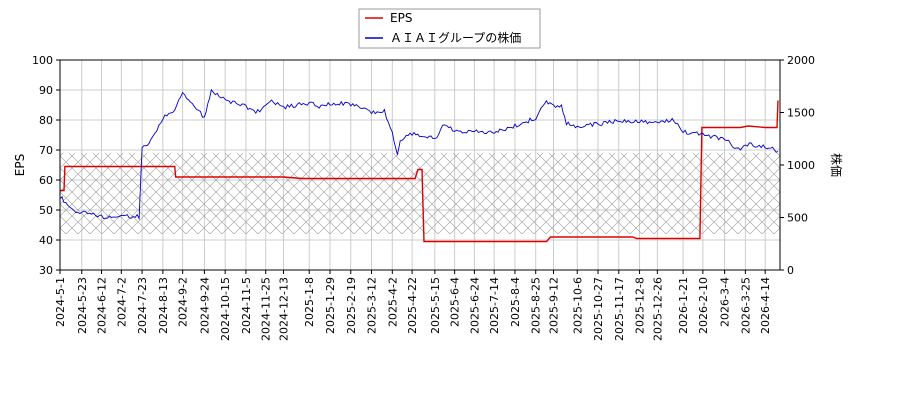 The width and height of the screenshot is (900, 400). What do you see at coordinates (801, 60) in the screenshot?
I see `right-tick-label: 2000` at bounding box center [801, 60].